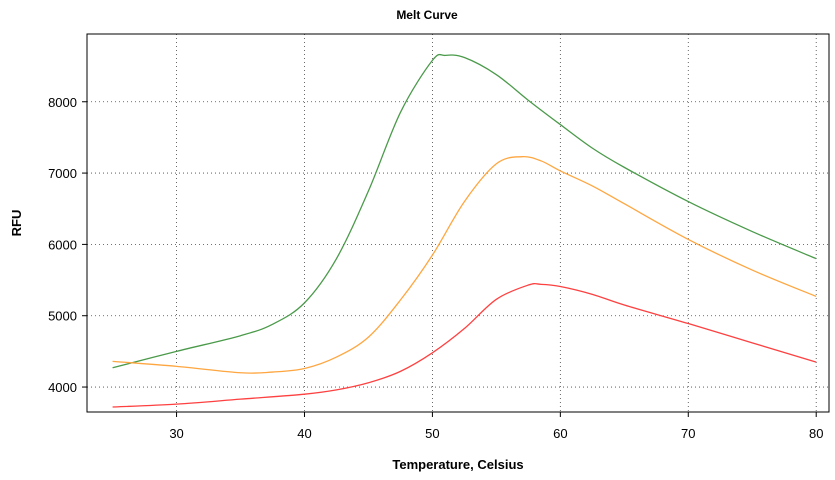 The width and height of the screenshot is (835, 480). What do you see at coordinates (16, 223) in the screenshot?
I see `y-axis-label: RFU` at bounding box center [16, 223].